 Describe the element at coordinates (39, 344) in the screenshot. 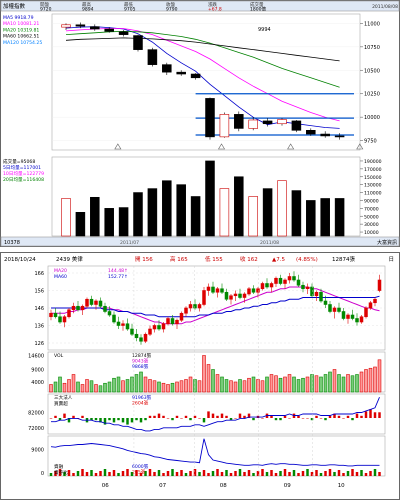

I see `bot-price-tick: 126` at that location.